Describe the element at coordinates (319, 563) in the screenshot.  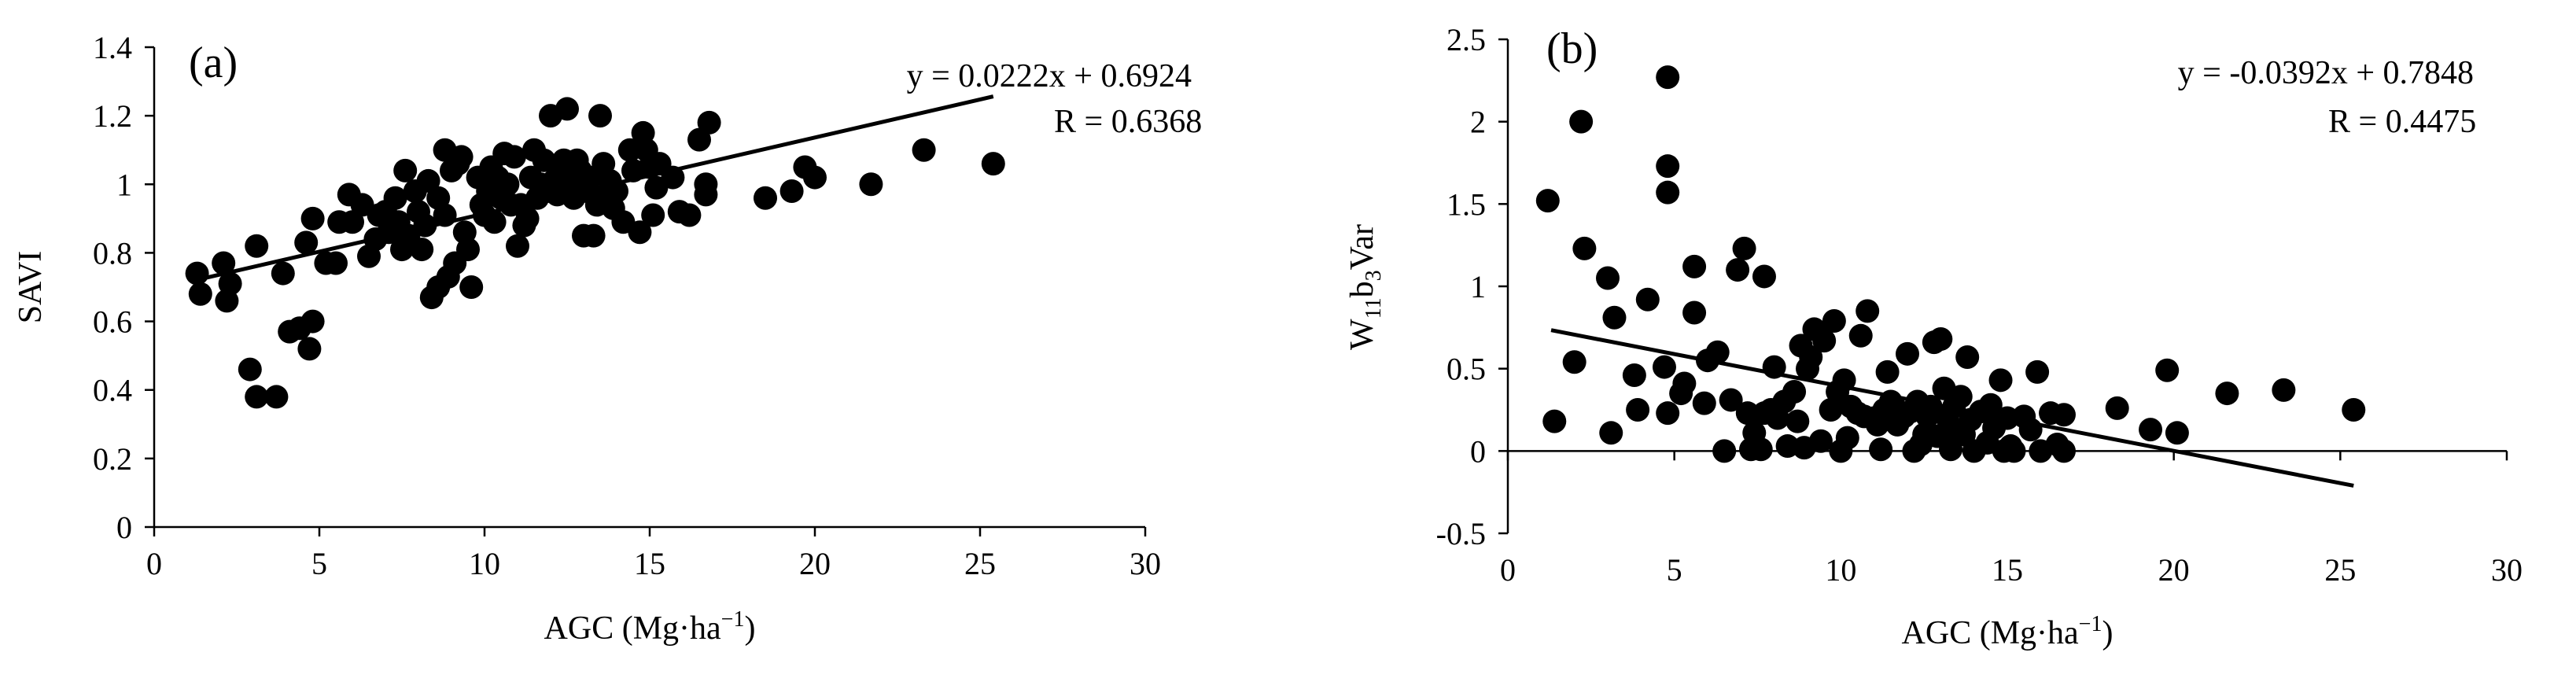
I see `panel-a-x-tick-label: 5` at that location.